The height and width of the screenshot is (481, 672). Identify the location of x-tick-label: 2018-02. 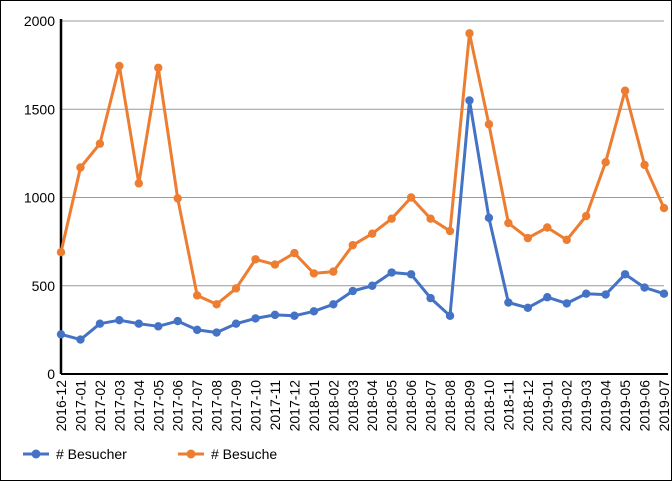
(333, 406).